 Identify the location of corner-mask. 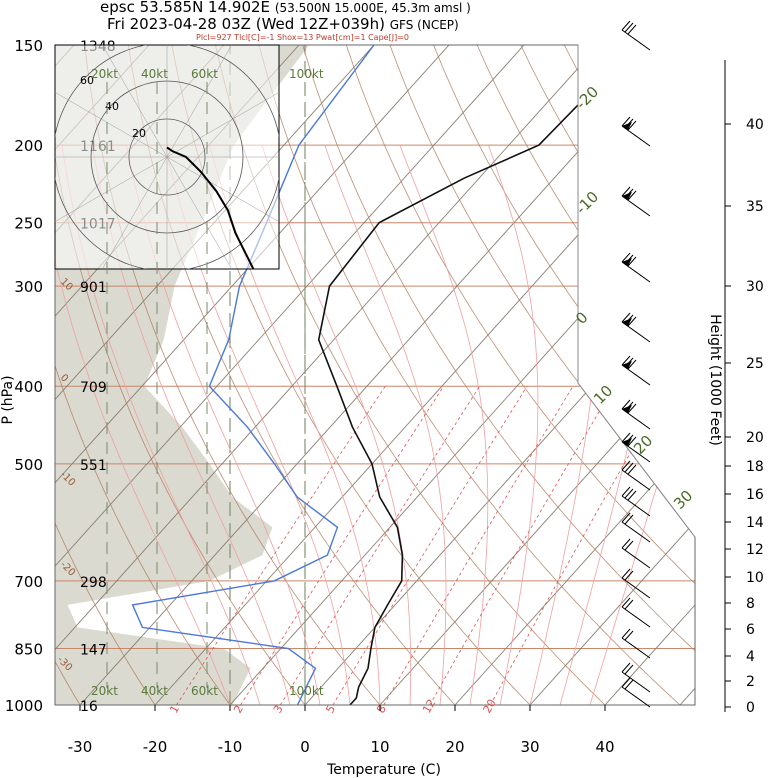
(636, 291).